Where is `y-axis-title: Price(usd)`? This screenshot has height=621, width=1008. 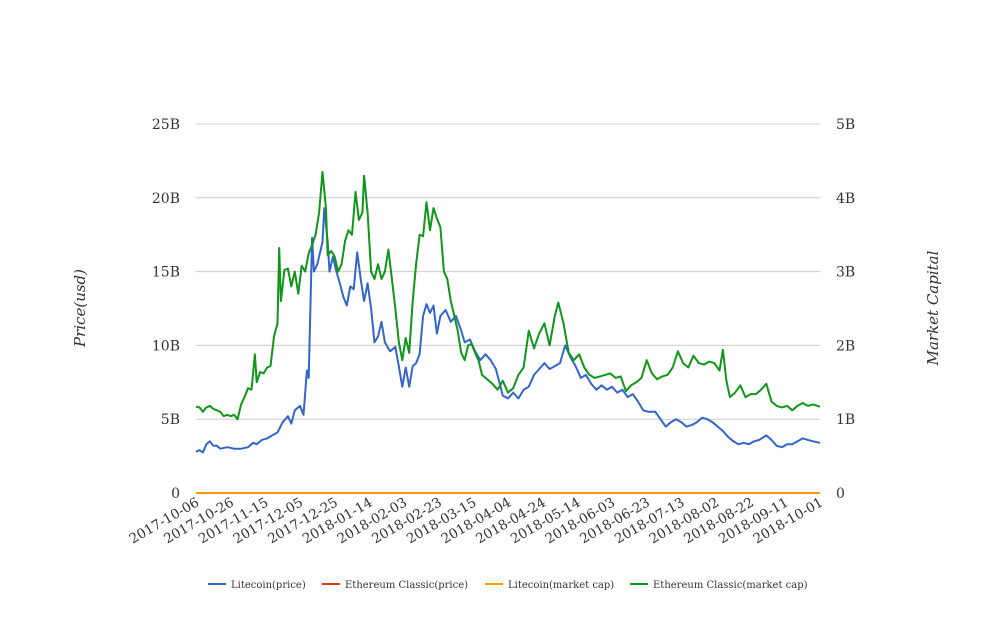 y-axis-title: Price(usd) is located at coordinates (80, 308).